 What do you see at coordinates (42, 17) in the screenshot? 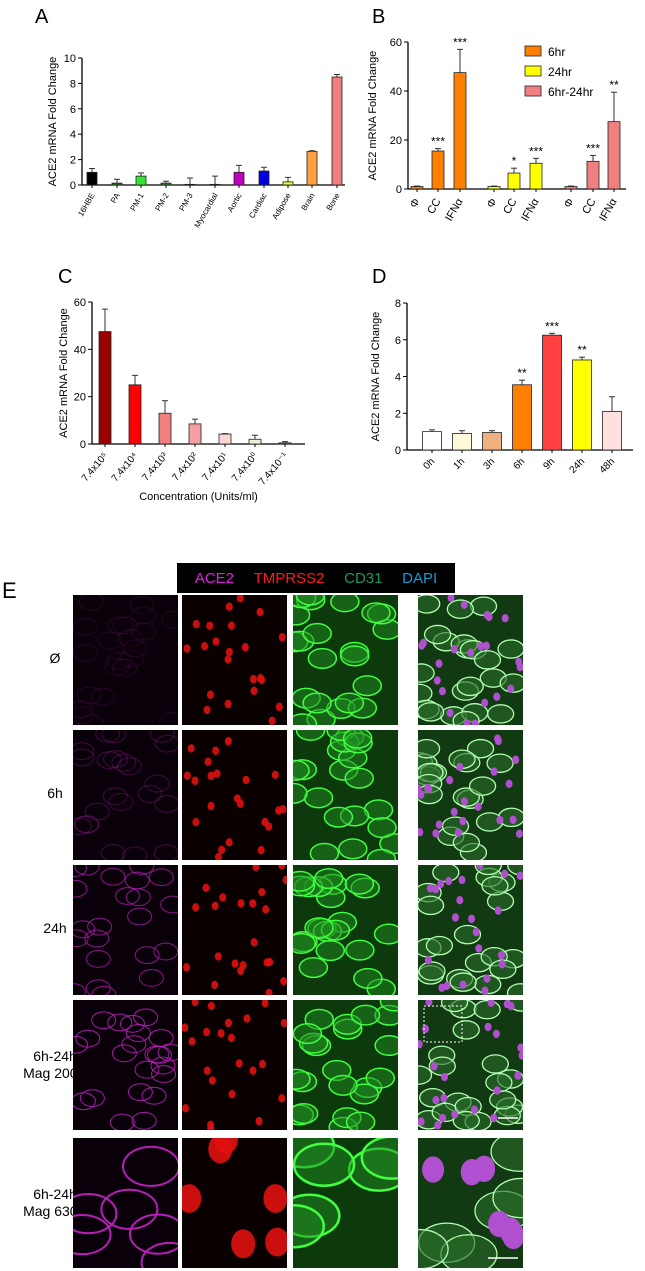
I see `panel-letter-a: A` at bounding box center [42, 17].